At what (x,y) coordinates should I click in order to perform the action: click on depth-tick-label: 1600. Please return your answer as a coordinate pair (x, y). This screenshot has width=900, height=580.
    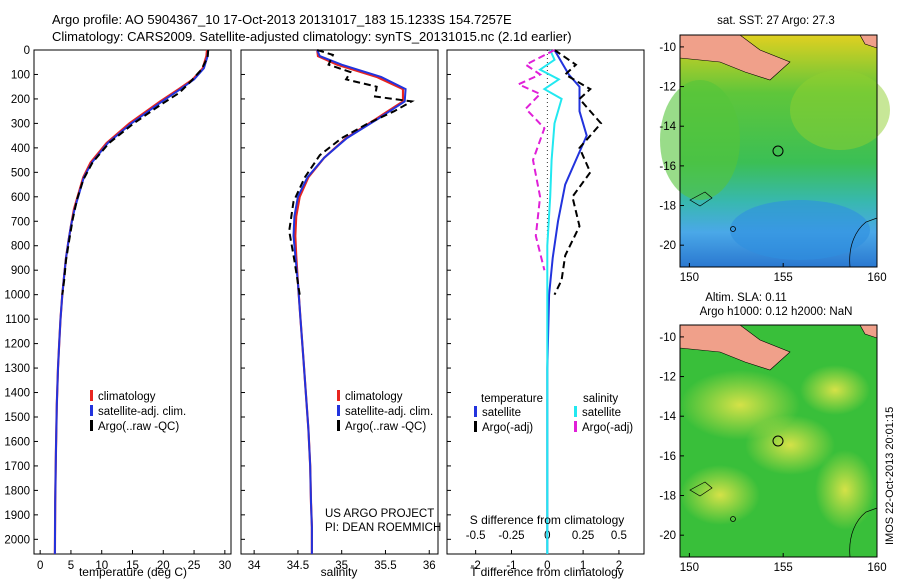
    Looking at the image, I should click on (17, 442).